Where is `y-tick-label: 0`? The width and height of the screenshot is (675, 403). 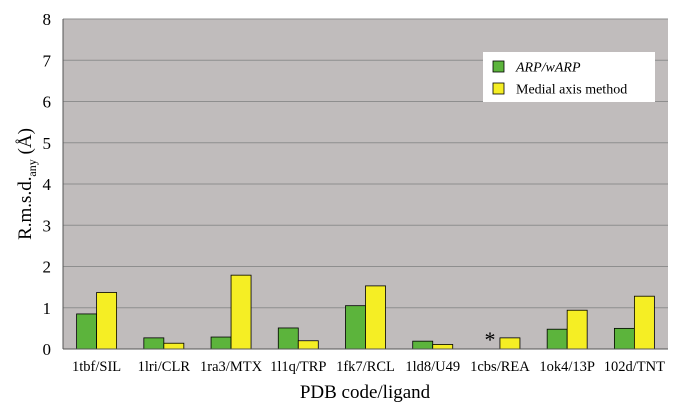
y-tick-label: 0 is located at coordinates (47, 349).